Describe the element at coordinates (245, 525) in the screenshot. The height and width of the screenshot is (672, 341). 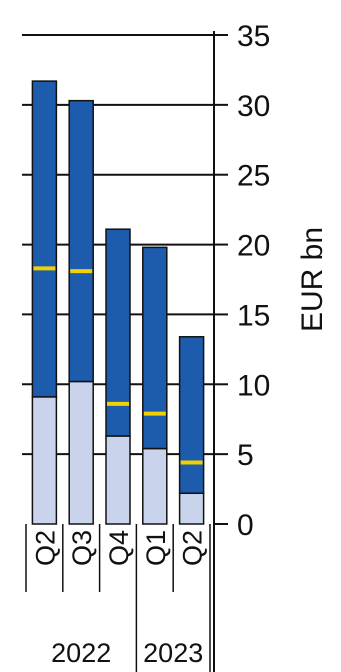
I see `y-tick-label: 0` at that location.